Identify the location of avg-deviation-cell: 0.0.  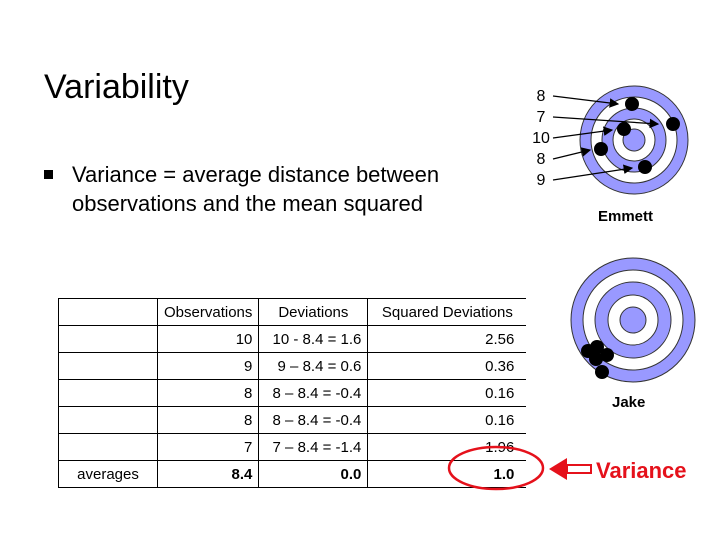
(313, 474).